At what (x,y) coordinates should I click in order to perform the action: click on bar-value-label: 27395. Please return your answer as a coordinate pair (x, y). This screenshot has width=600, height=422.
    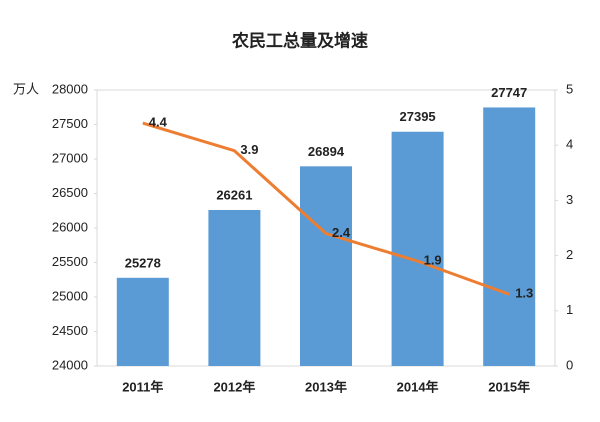
    Looking at the image, I should click on (418, 116).